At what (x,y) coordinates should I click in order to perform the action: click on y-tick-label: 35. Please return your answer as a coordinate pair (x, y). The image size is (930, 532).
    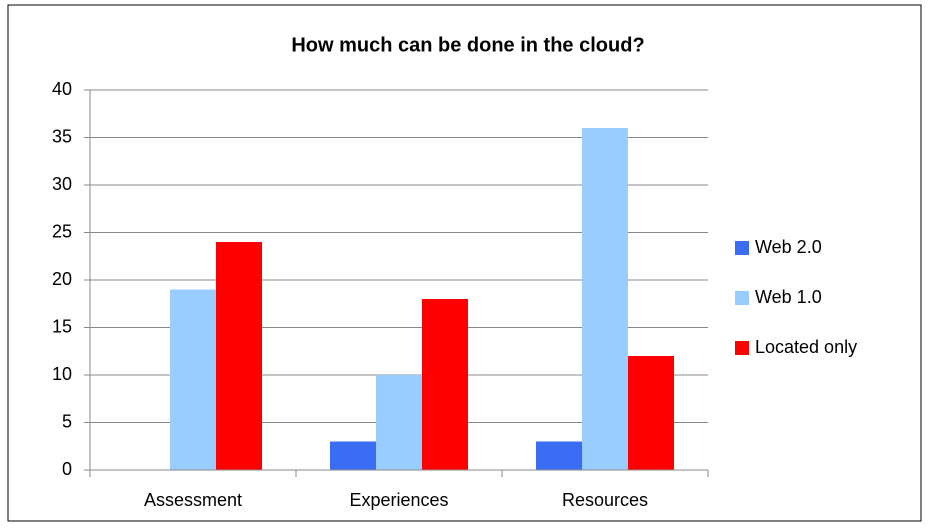
    Looking at the image, I should click on (62, 136).